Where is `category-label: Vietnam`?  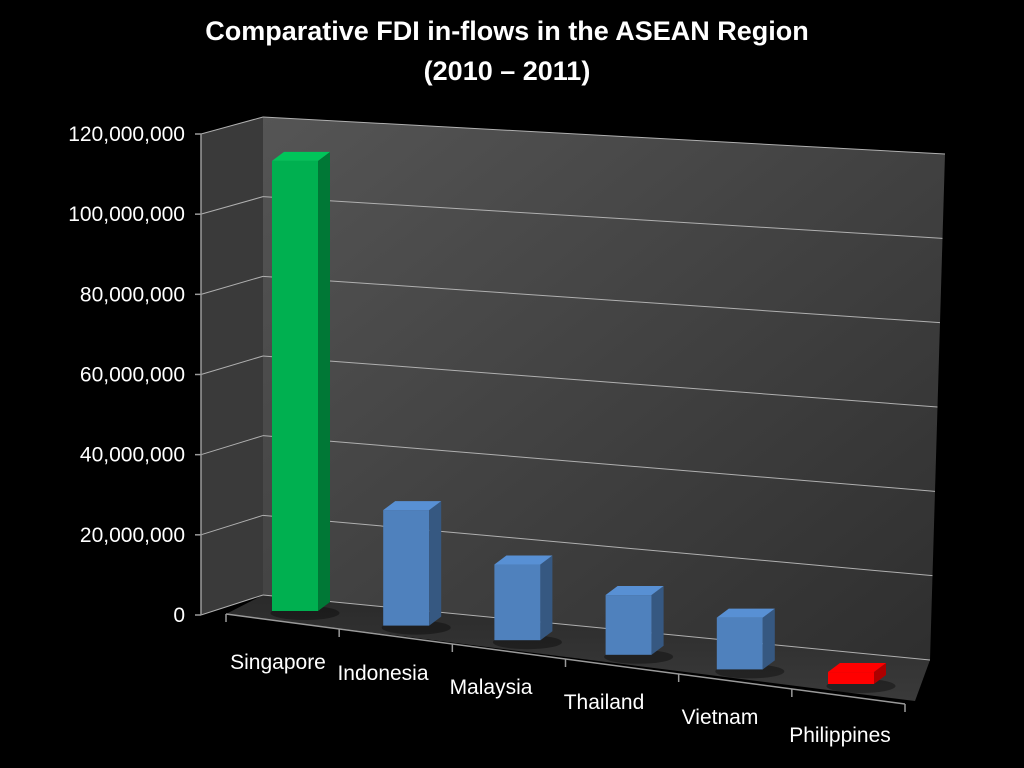 category-label: Vietnam is located at coordinates (720, 717).